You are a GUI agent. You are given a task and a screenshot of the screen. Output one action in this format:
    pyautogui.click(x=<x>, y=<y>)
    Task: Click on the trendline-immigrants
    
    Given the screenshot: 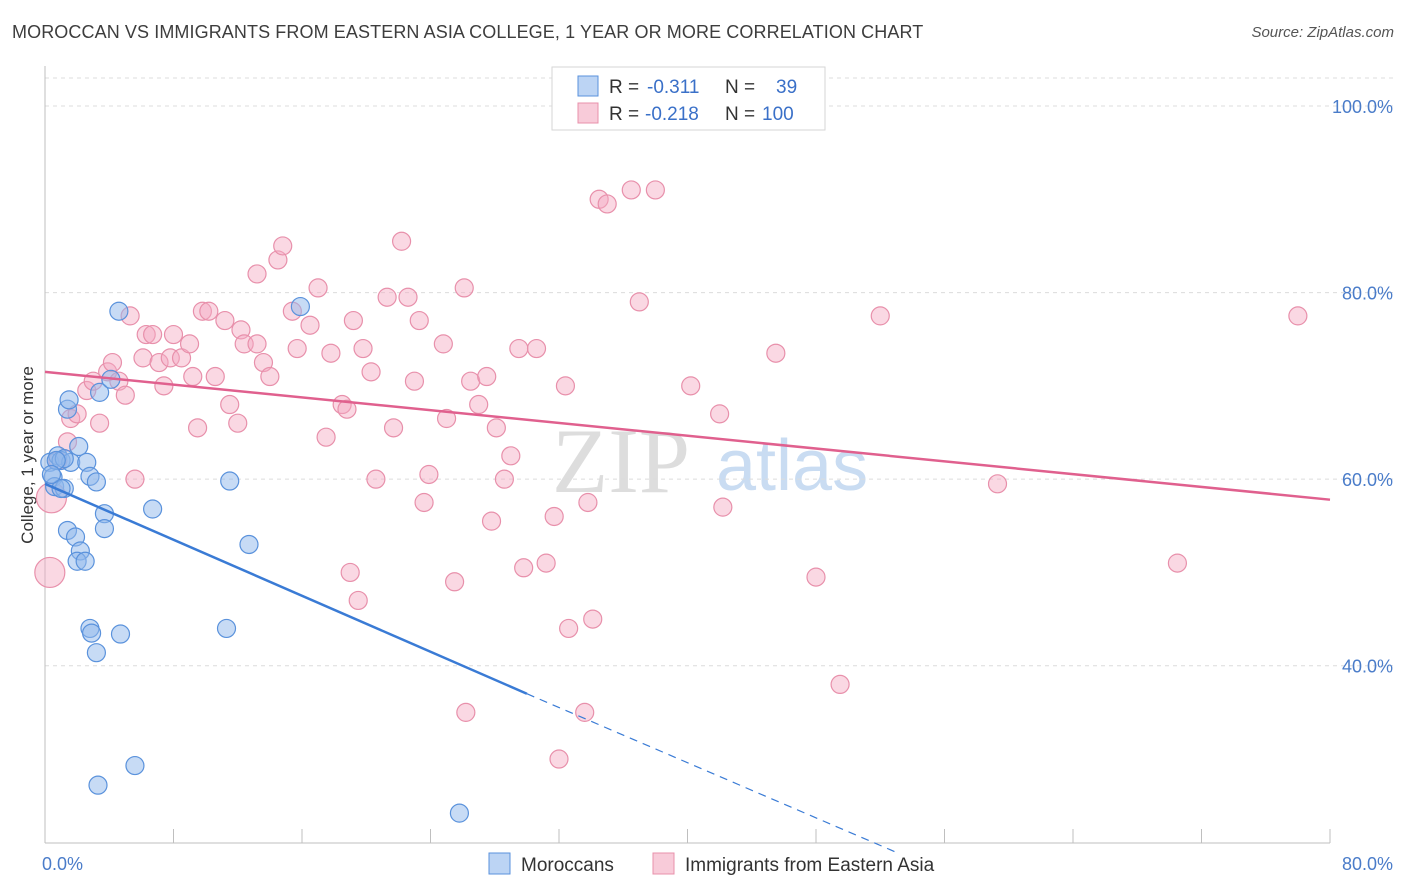 What is the action you would take?
    pyautogui.click(x=687, y=435)
    